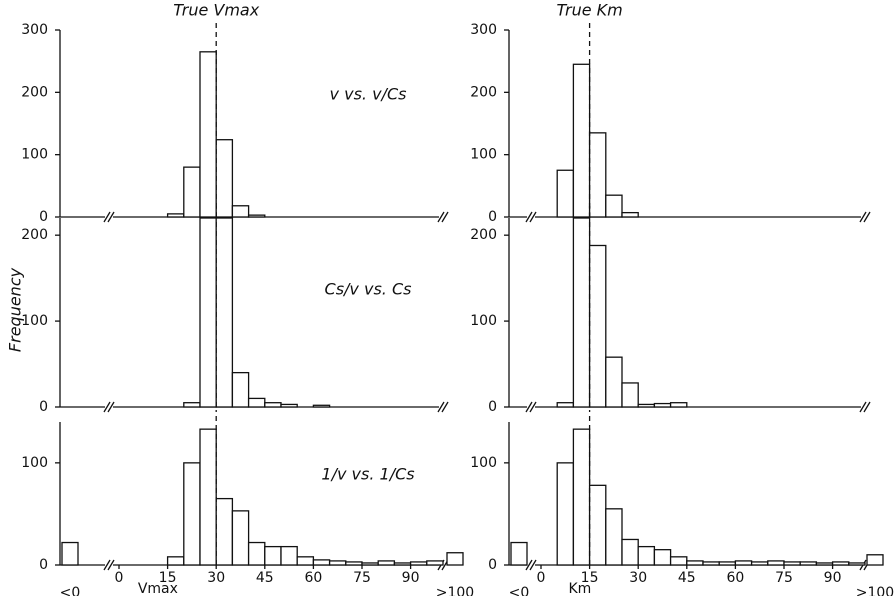 The image size is (895, 596). Describe the element at coordinates (15, 309) in the screenshot. I see `y-axis-title: Frequency` at that location.